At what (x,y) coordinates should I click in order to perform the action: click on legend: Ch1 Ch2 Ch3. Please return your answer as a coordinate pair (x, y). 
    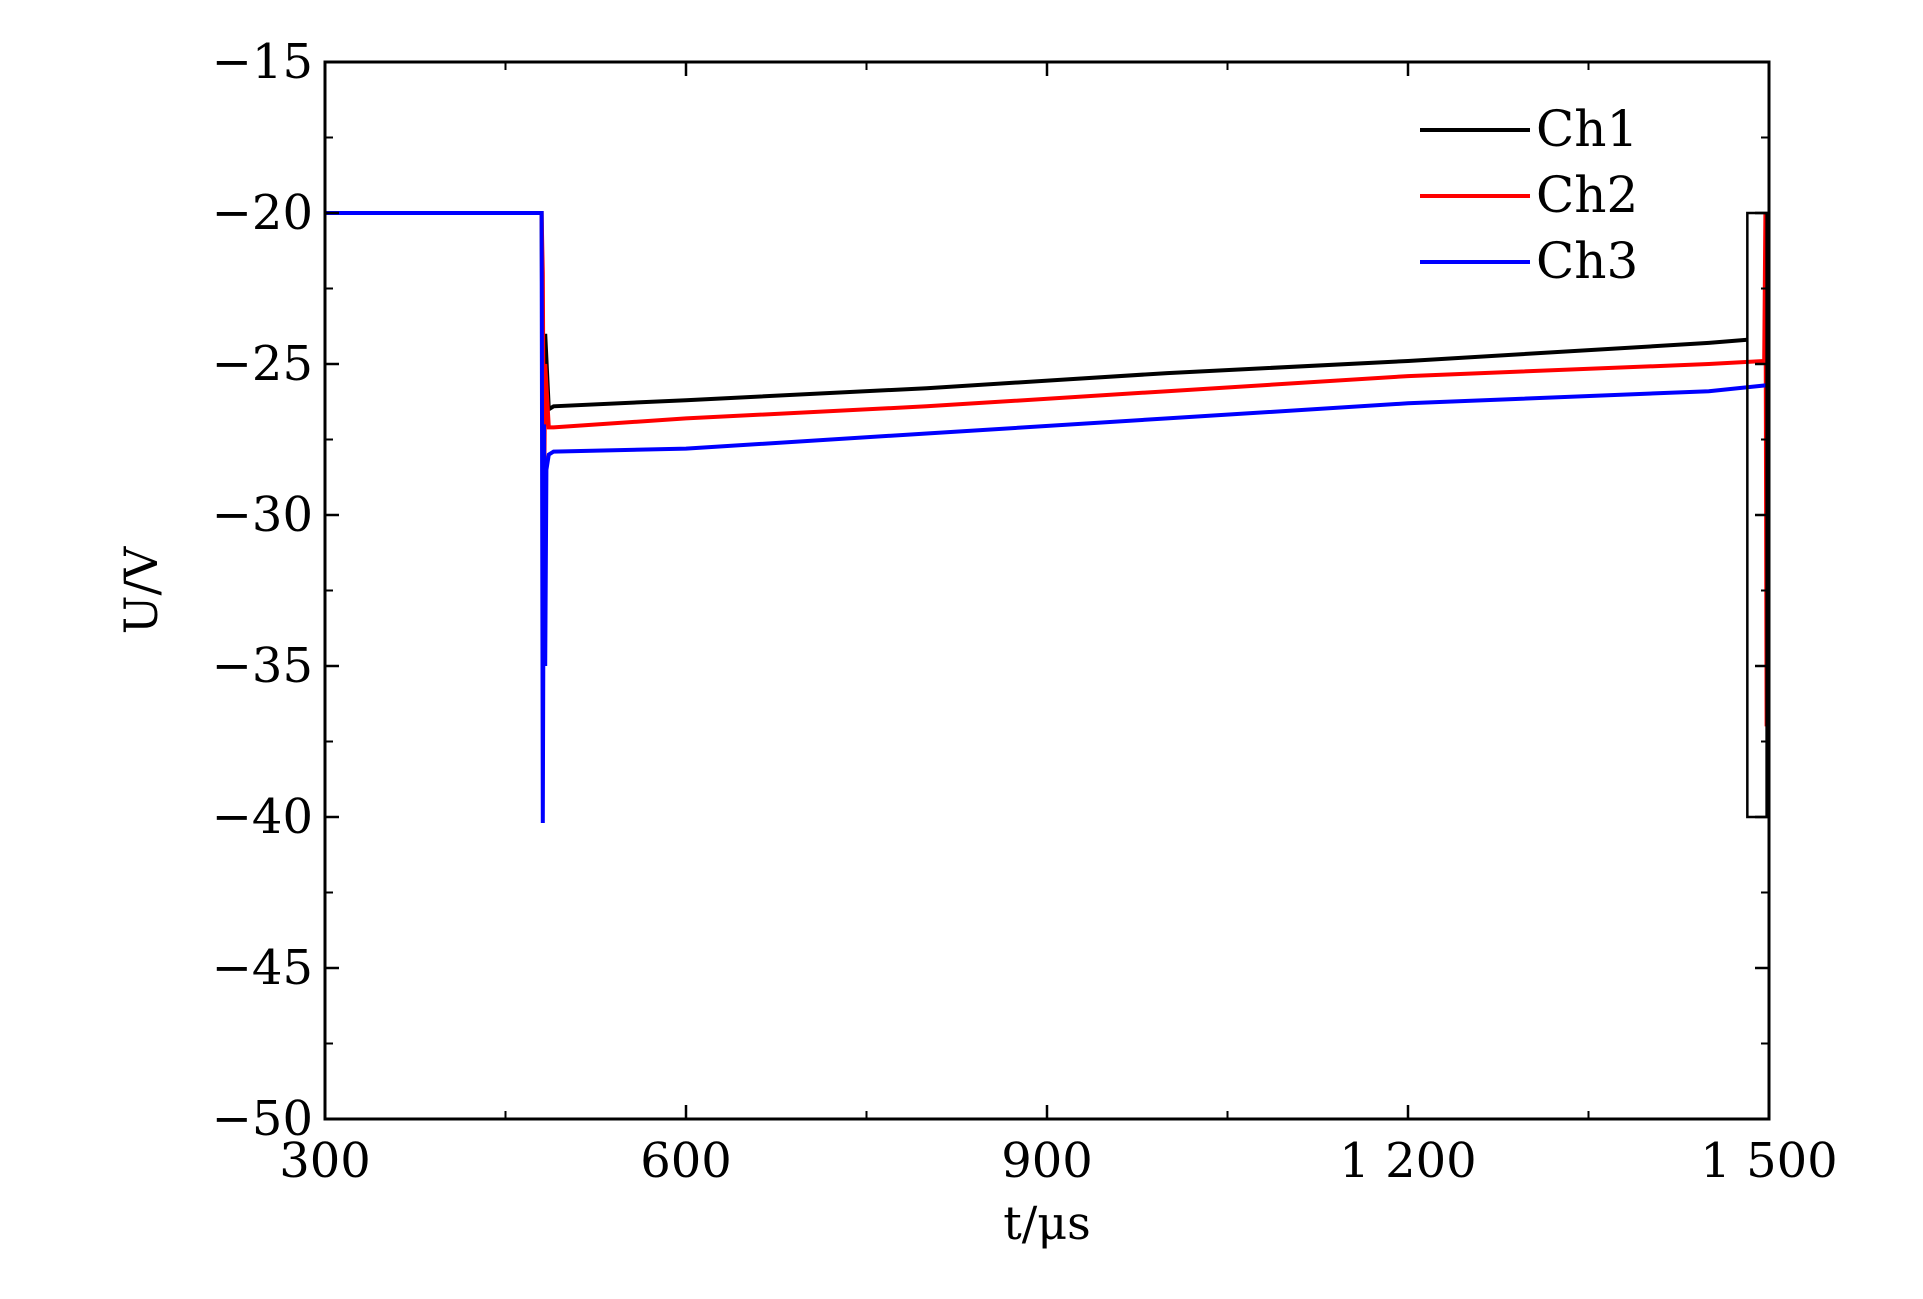
    Looking at the image, I should click on (1529, 195).